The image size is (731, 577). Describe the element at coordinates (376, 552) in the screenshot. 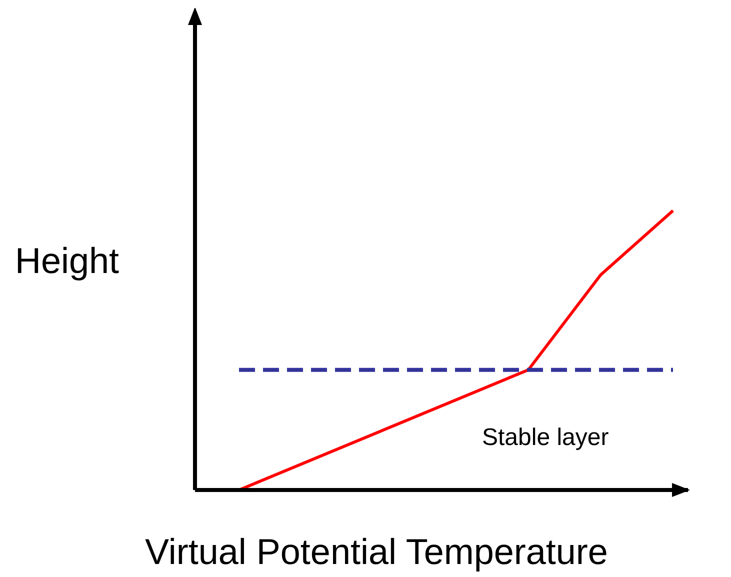

I see `x-axis-title: Virtual Potential Temperature` at that location.